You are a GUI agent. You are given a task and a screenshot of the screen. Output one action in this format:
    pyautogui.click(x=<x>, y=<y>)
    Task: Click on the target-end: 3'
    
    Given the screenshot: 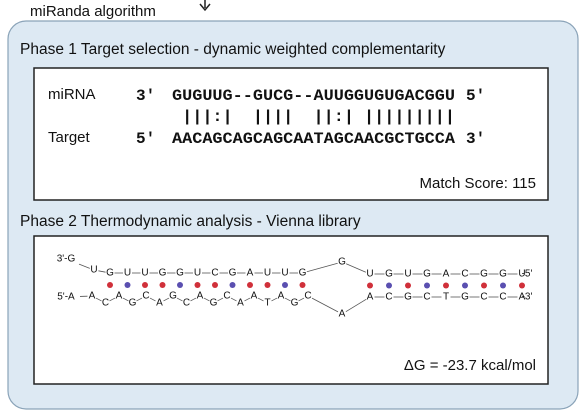 What is the action you would take?
    pyautogui.click(x=475, y=139)
    